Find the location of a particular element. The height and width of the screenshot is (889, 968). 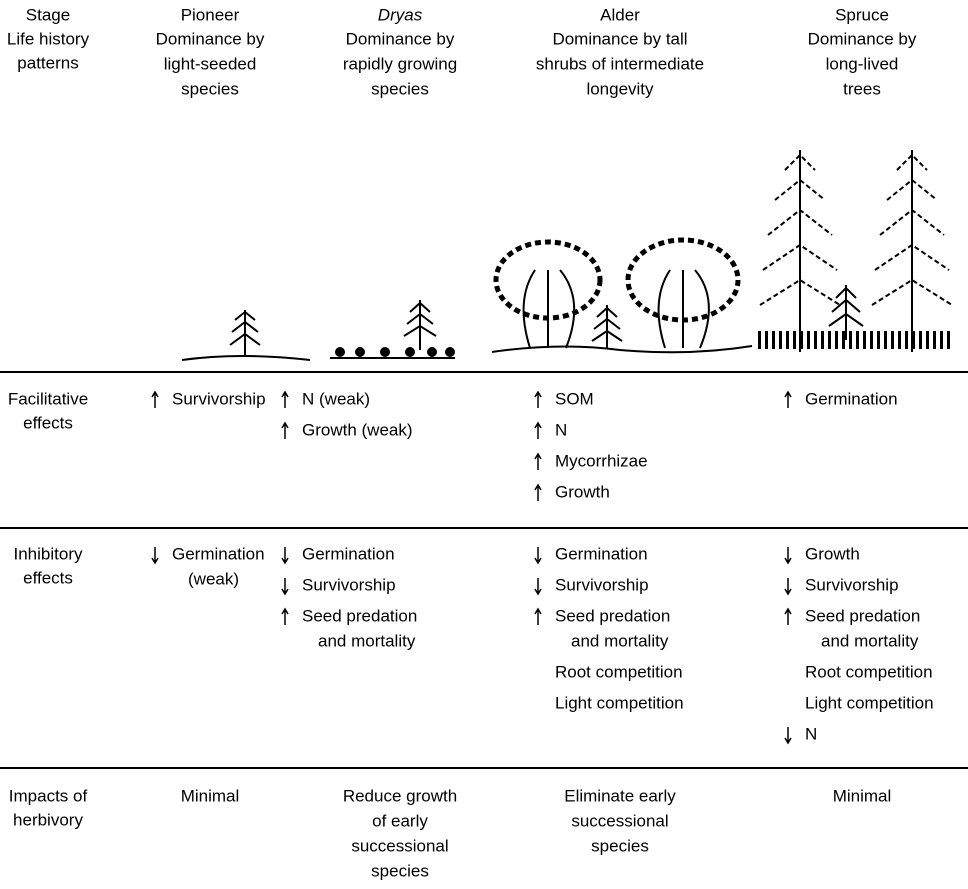

cell-text: long-lived is located at coordinates (862, 63).